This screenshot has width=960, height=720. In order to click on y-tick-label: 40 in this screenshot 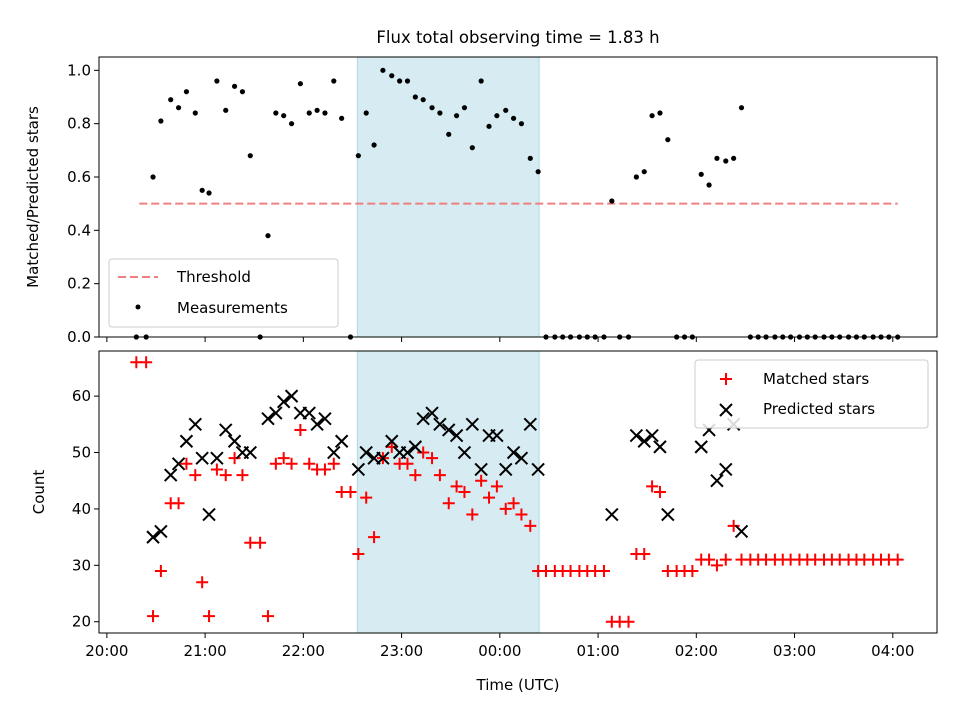, I will do `click(81, 509)`.